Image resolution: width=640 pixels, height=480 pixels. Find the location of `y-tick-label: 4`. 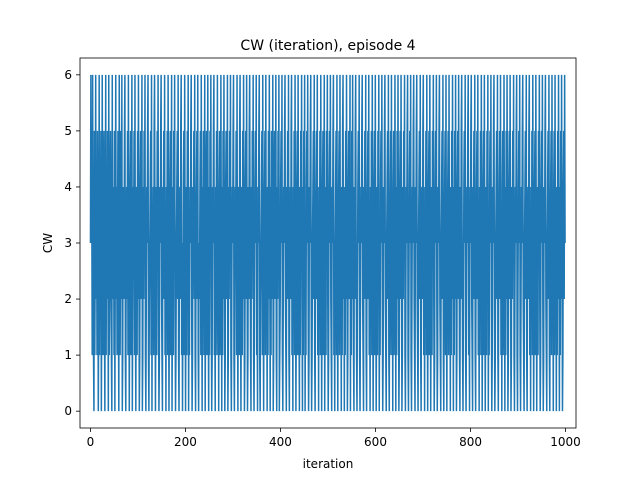

y-tick-label: 4 is located at coordinates (68, 187).